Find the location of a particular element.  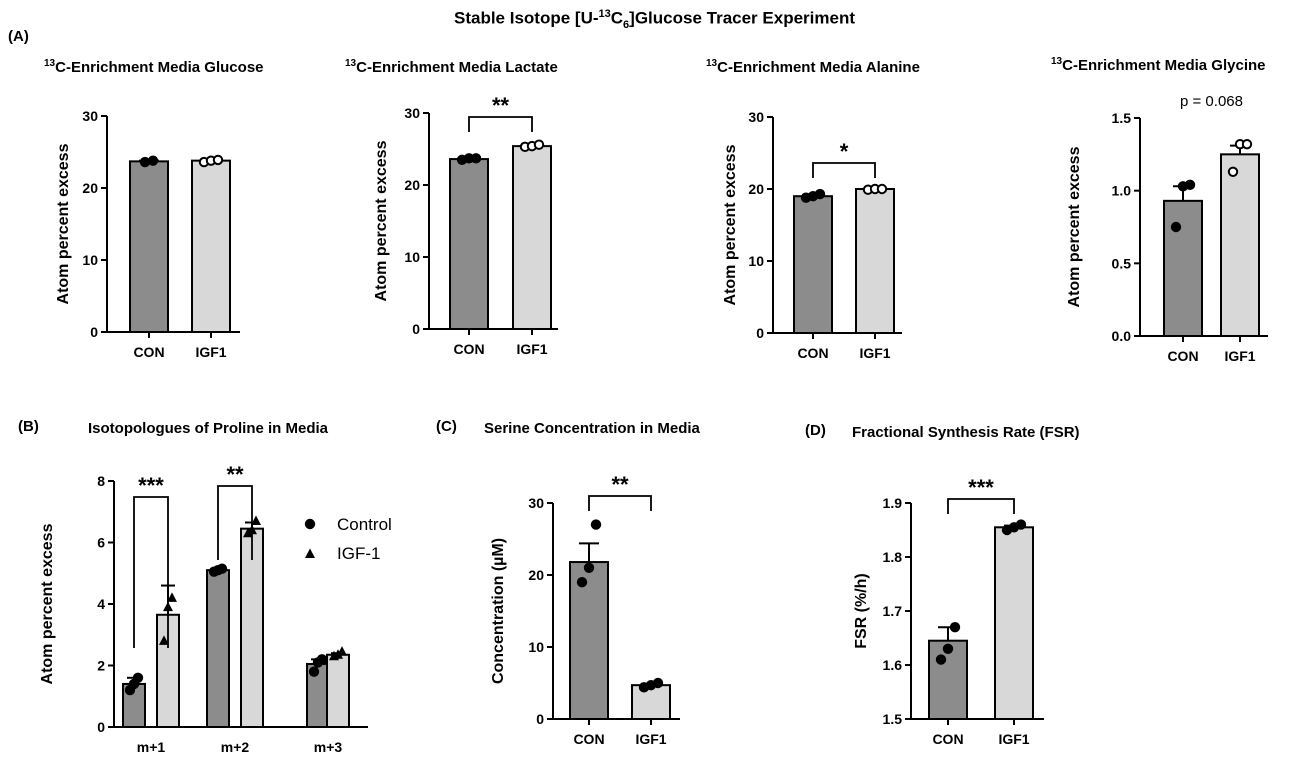

glucose-x-tick-label: IGF1 is located at coordinates (210, 352).